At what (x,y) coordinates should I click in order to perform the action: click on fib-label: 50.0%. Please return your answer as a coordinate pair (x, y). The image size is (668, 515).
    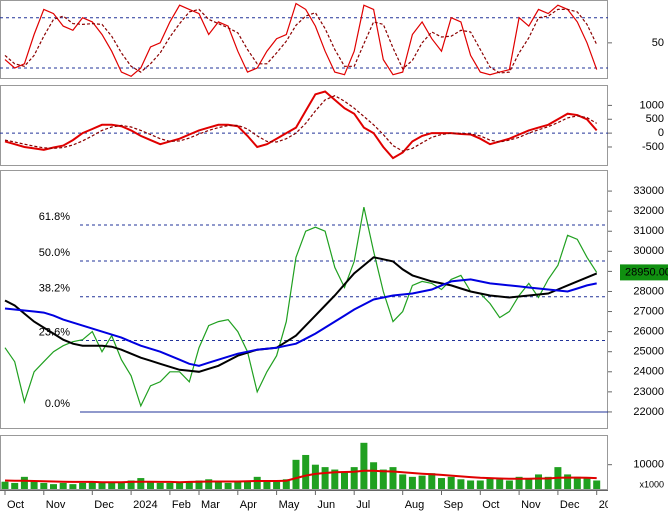
    Looking at the image, I should click on (54, 253).